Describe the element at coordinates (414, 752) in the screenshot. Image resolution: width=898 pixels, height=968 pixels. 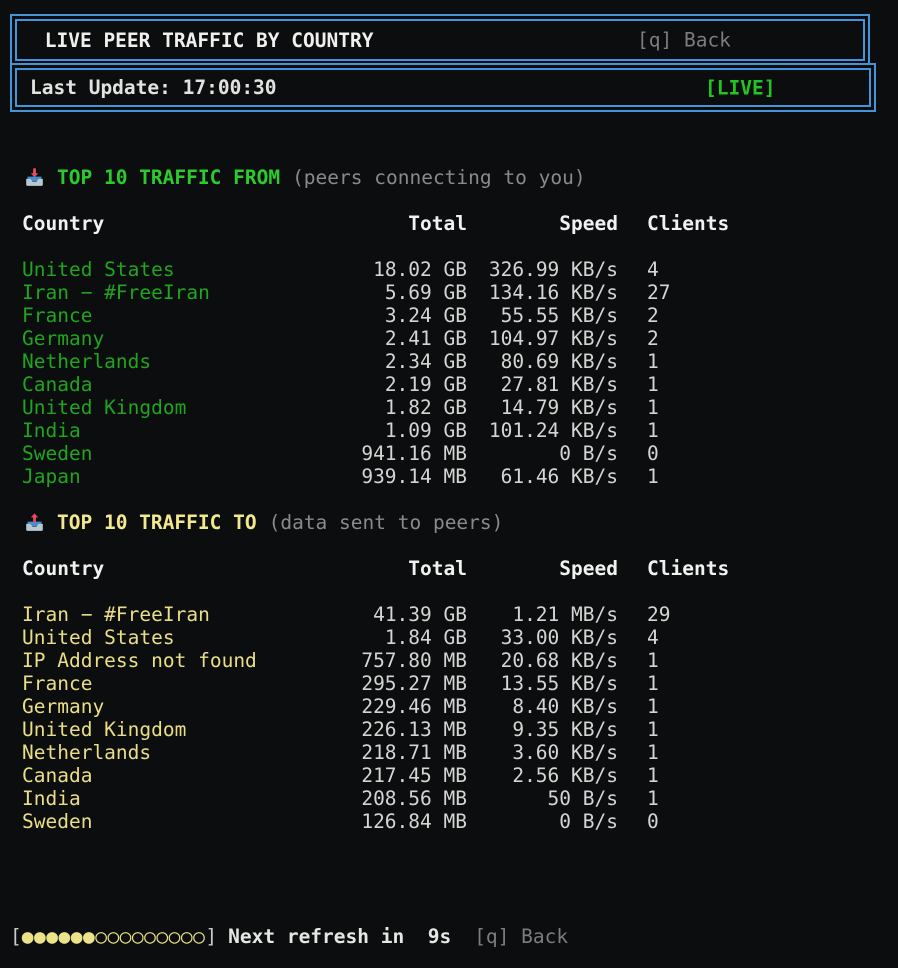
I see `row-total: 218.71 MB` at that location.